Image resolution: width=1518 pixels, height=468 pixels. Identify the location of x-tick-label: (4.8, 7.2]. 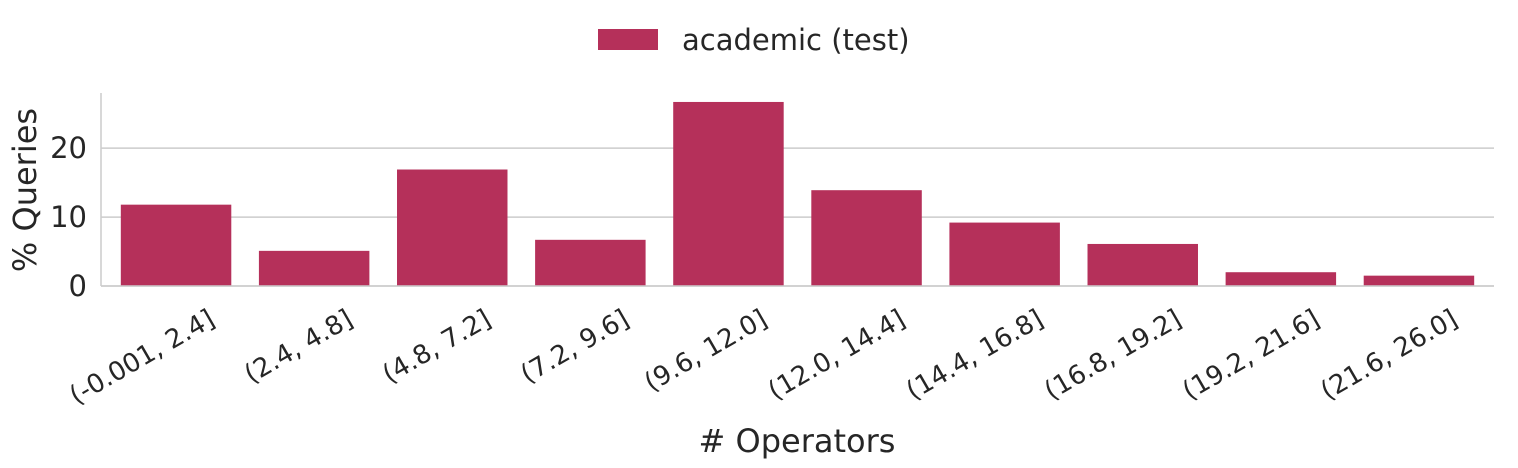
(437, 347).